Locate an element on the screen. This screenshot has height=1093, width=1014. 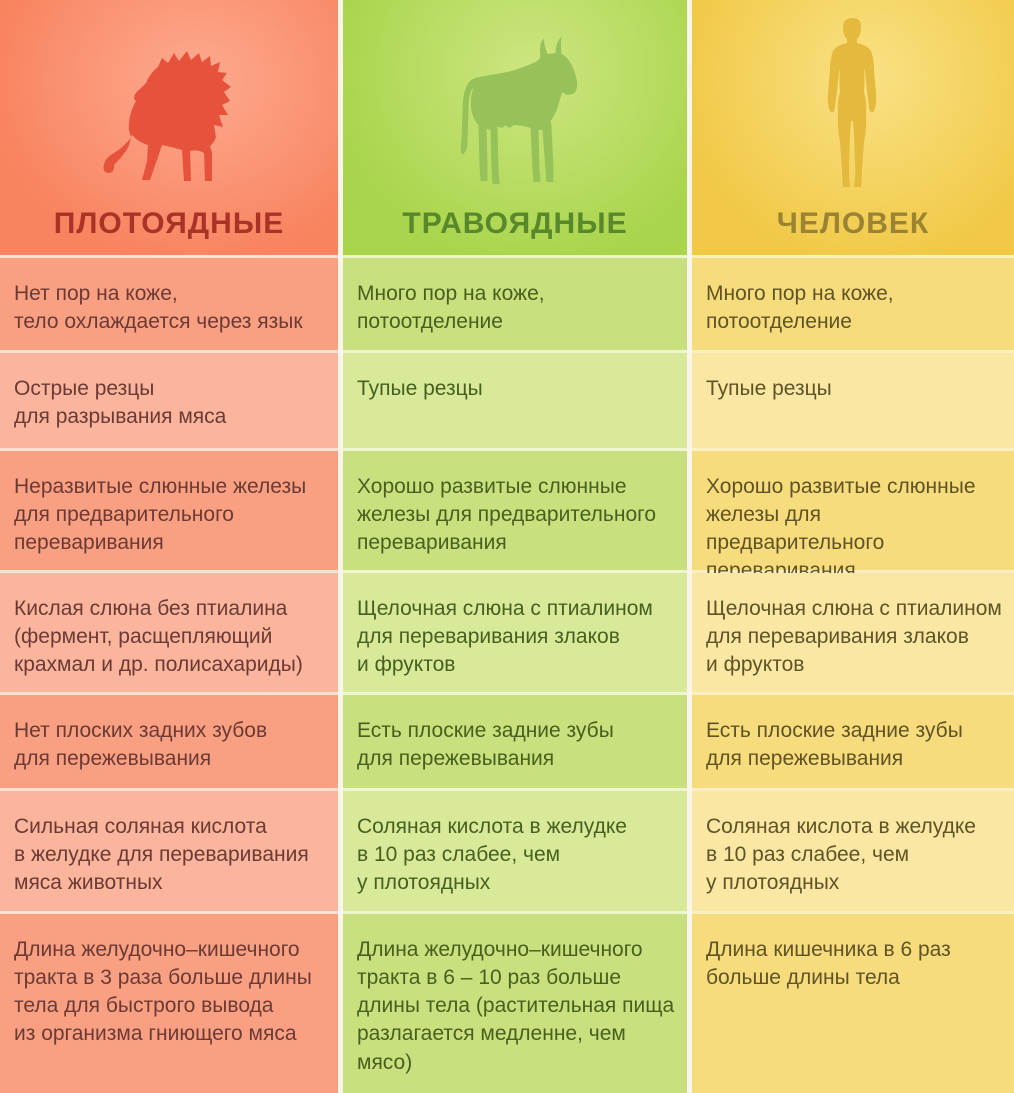
cell-human-row2: Тупые резцы is located at coordinates (853, 400).